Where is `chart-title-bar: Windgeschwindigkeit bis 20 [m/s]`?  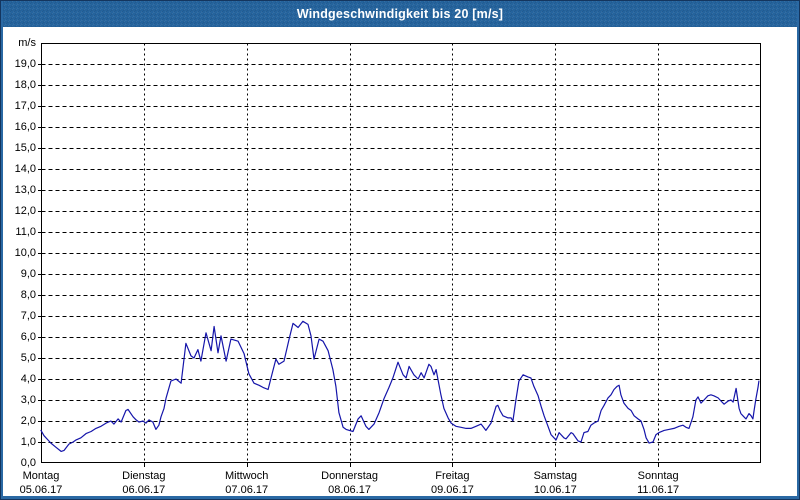 chart-title-bar: Windgeschwindigkeit bis 20 [m/s] is located at coordinates (400, 14).